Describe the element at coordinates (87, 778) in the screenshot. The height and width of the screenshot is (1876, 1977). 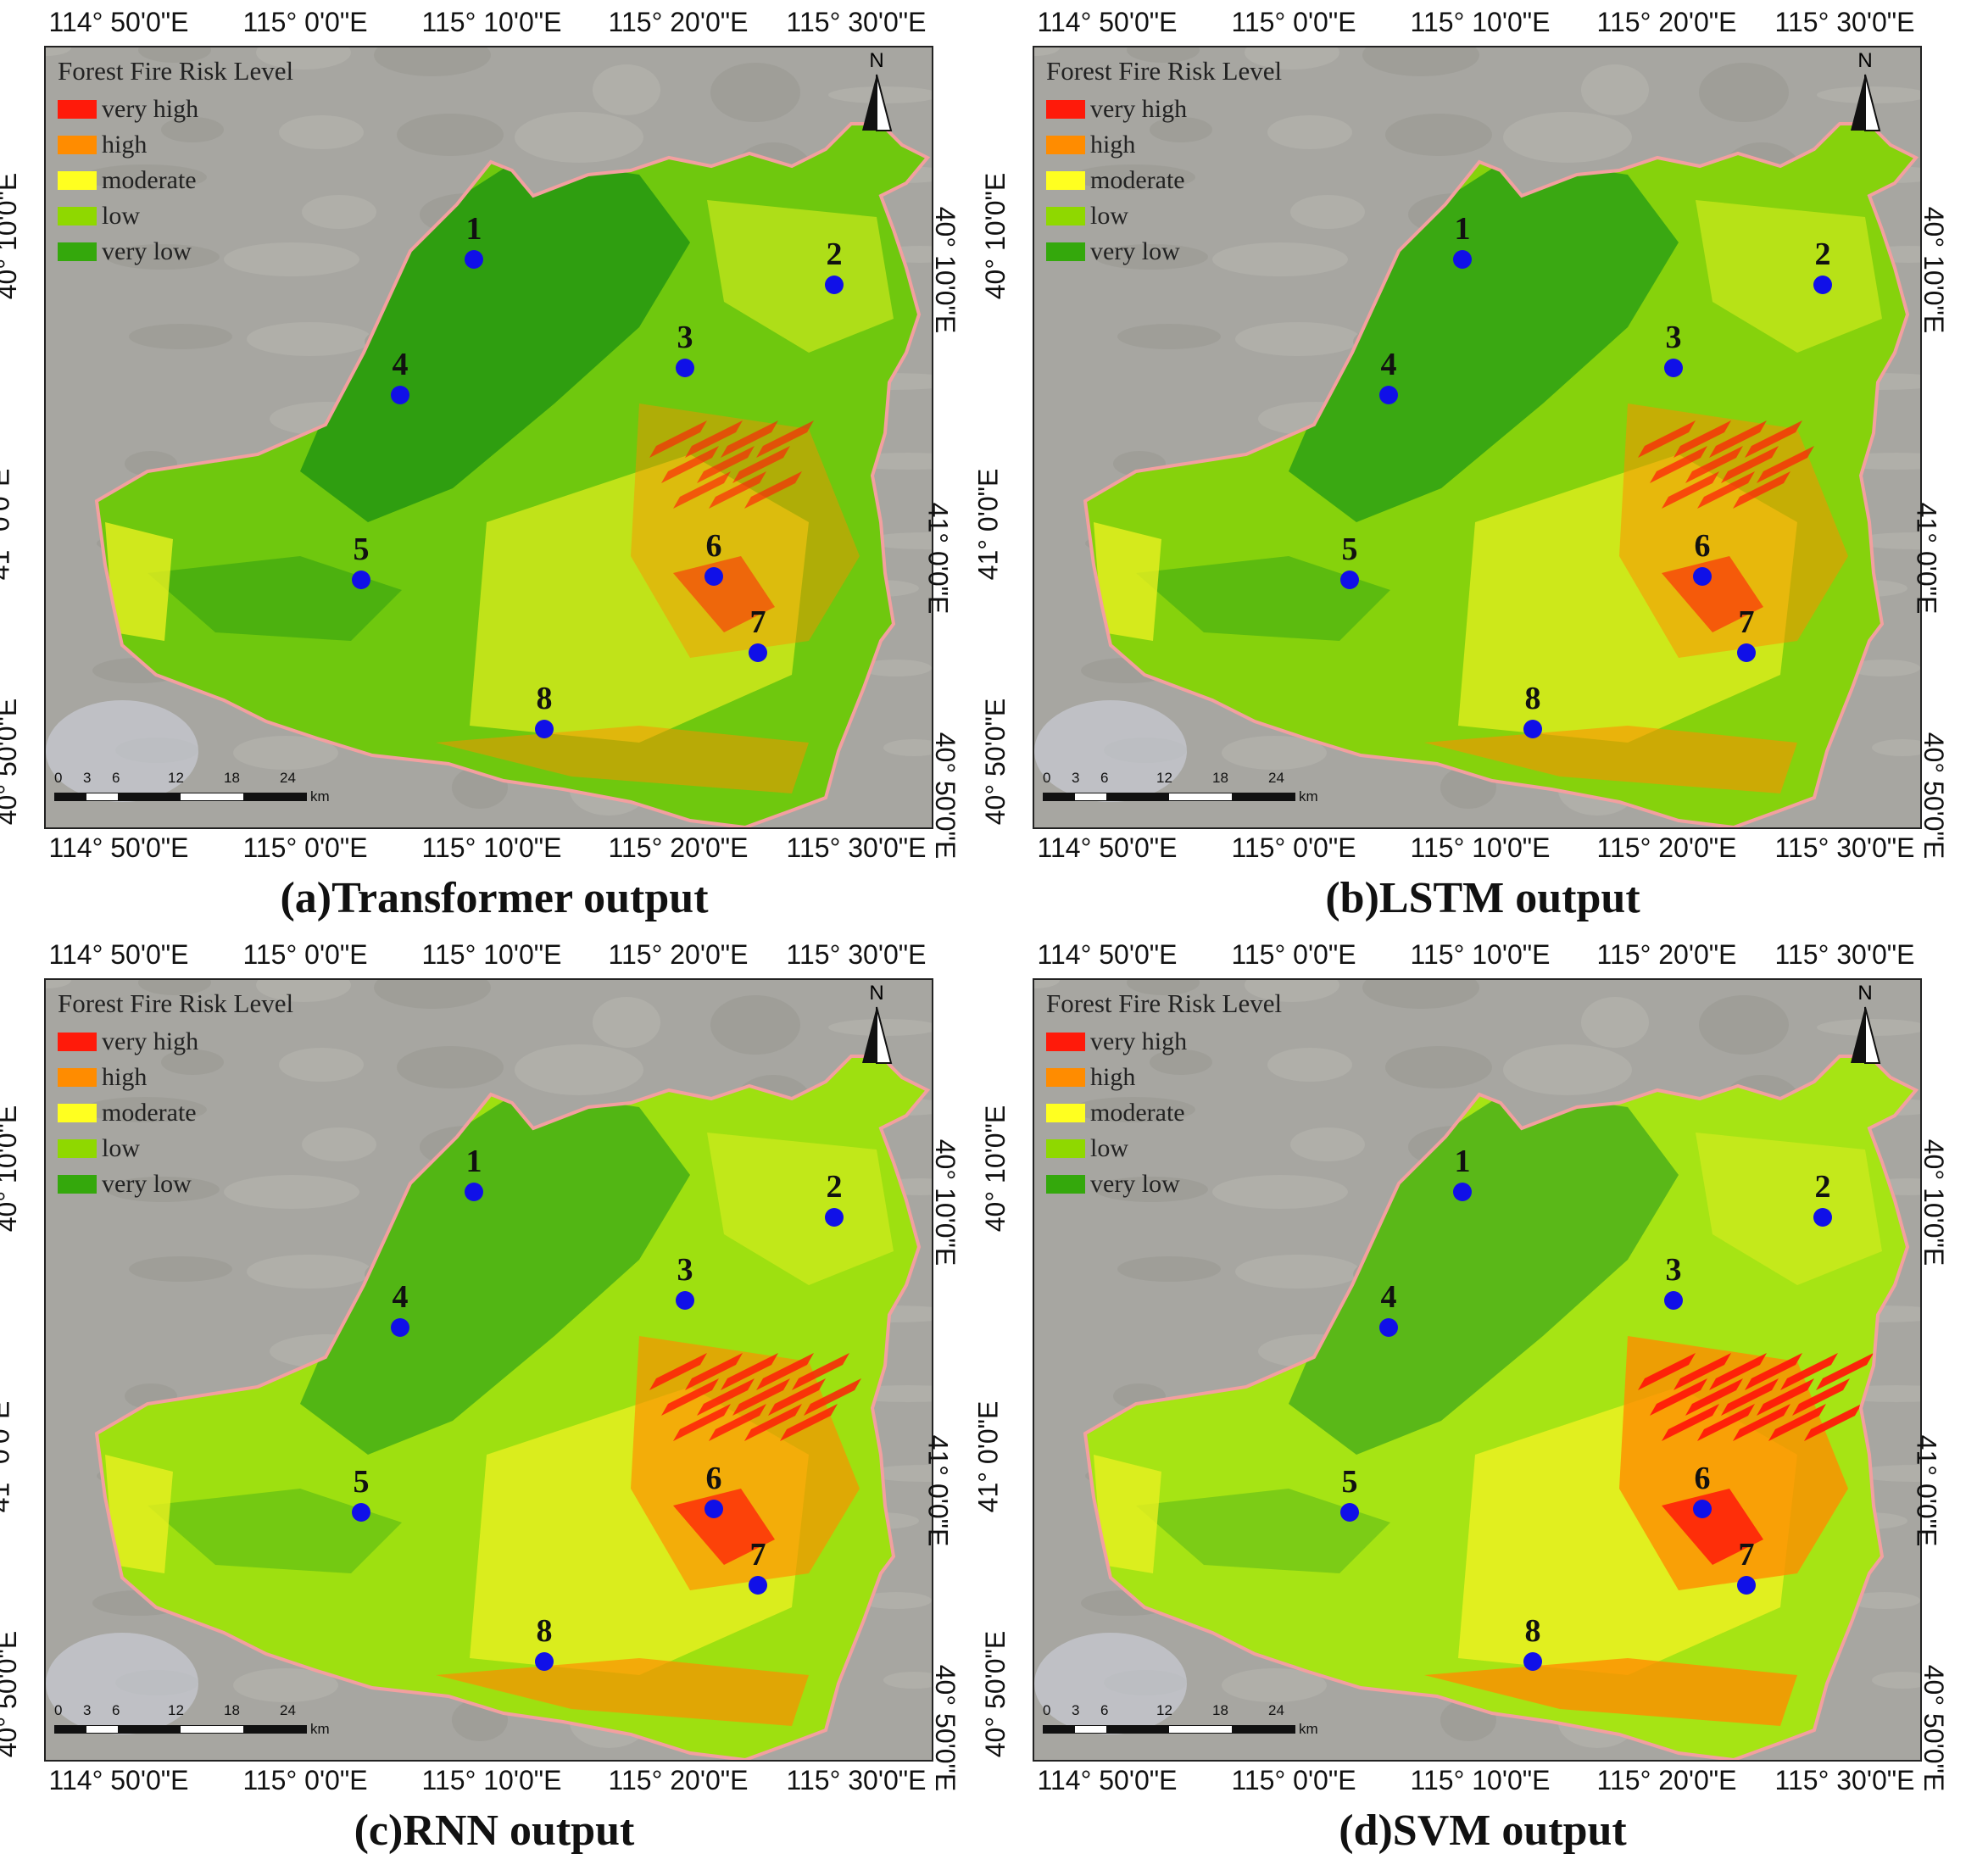
I see `scale-tick: 3` at that location.